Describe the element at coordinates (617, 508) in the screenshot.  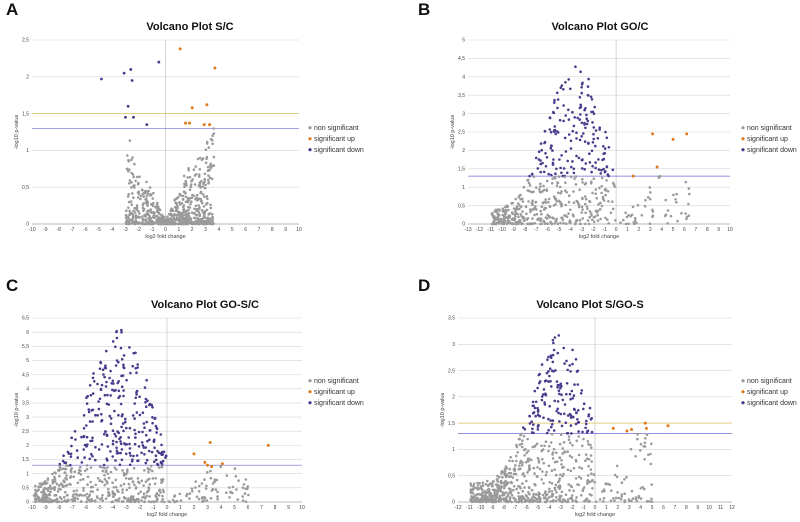
I see `x-tick-label: 2` at that location.